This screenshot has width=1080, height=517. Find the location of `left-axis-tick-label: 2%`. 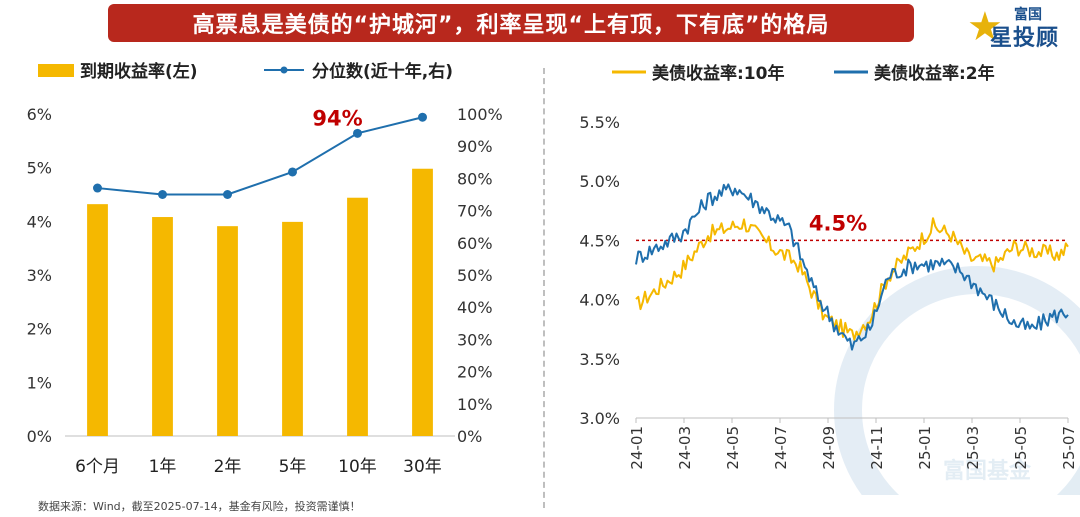

left-axis-tick-label: 2% is located at coordinates (39, 329).